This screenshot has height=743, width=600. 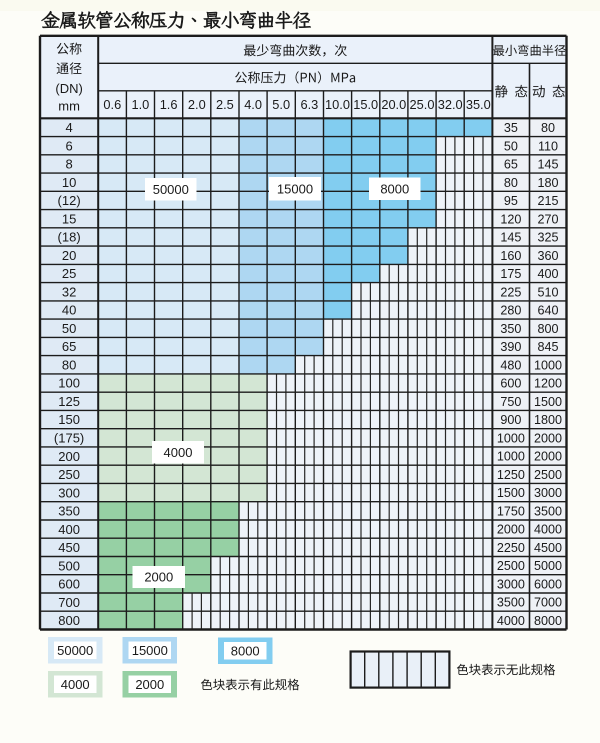 I want to click on svg-text: 32, so click(x=69, y=291).